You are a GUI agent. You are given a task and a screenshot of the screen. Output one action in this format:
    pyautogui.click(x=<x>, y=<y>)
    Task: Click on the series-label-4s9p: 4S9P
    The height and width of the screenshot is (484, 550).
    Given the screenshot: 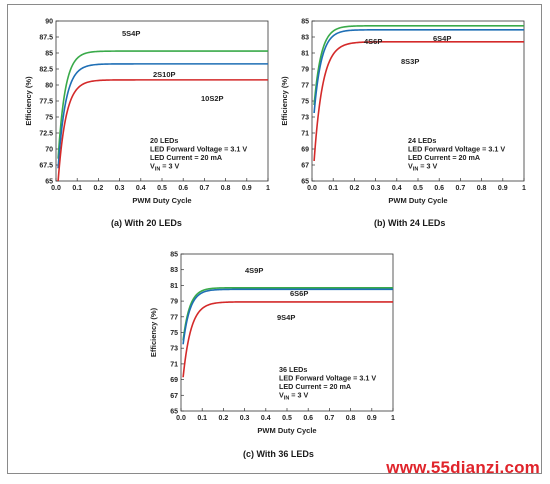 What is the action you would take?
    pyautogui.click(x=254, y=270)
    